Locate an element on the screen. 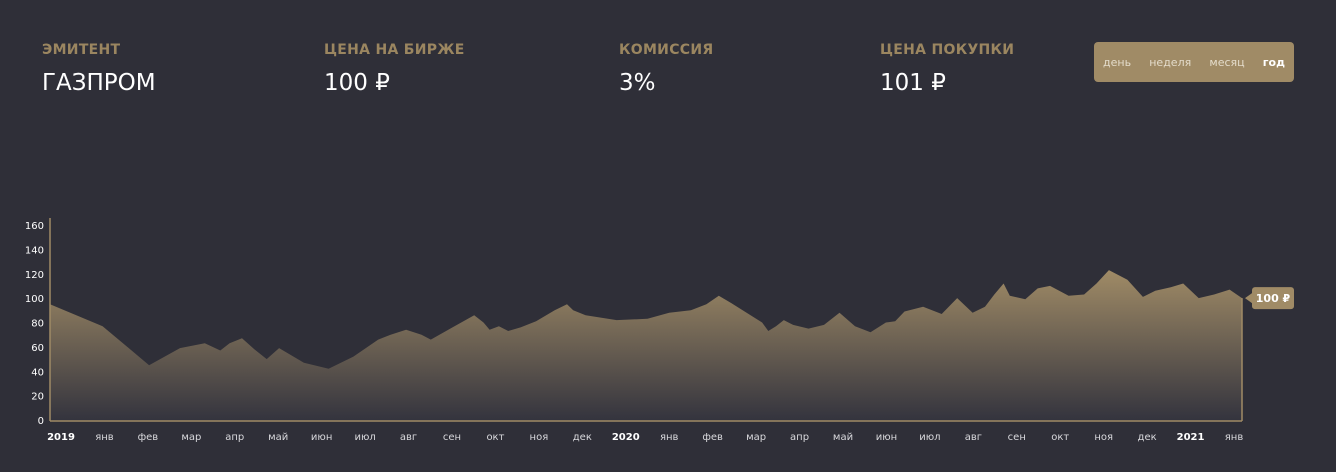 The width and height of the screenshot is (1336, 472). stat-label-purchase-price: ЦЕНА ПОКУПКИ is located at coordinates (947, 50).